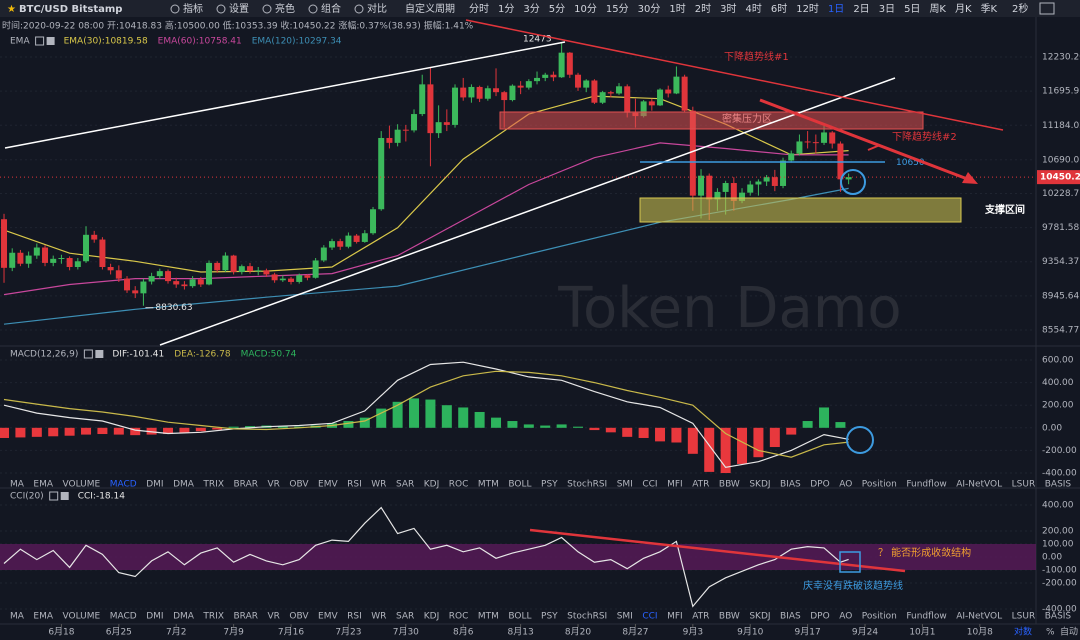  Describe the element at coordinates (585, 9) in the screenshot. I see `period: 10分` at that location.